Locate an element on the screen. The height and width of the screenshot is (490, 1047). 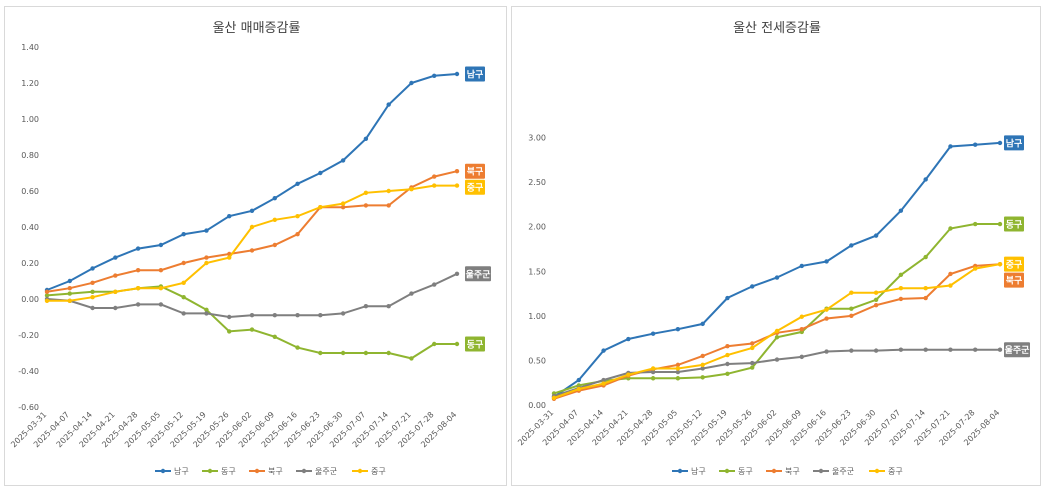
chart-title: 울산 매매증감률 is located at coordinates (257, 28).